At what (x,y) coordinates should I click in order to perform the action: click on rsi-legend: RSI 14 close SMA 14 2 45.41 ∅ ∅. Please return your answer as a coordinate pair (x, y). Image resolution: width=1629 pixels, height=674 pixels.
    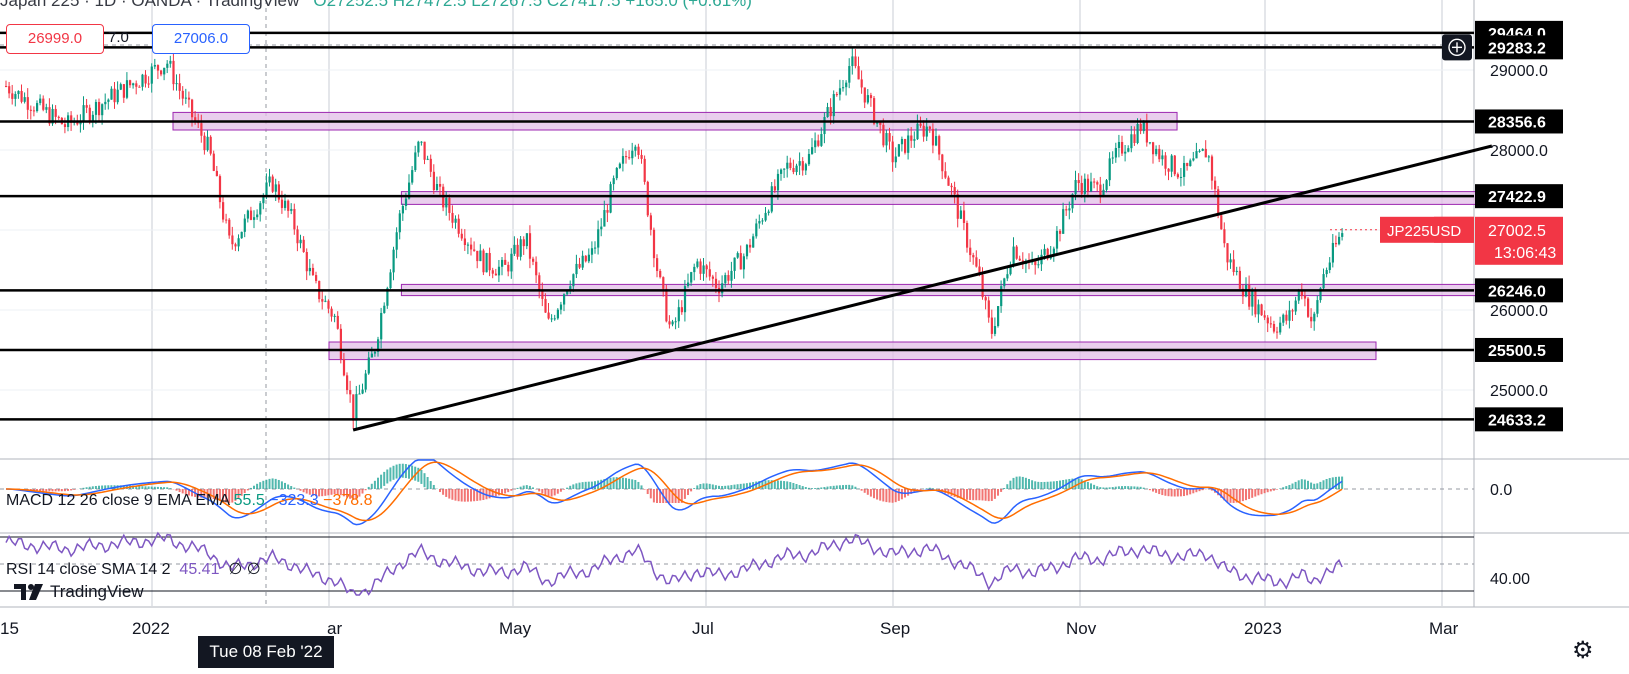
    Looking at the image, I should click on (133, 569).